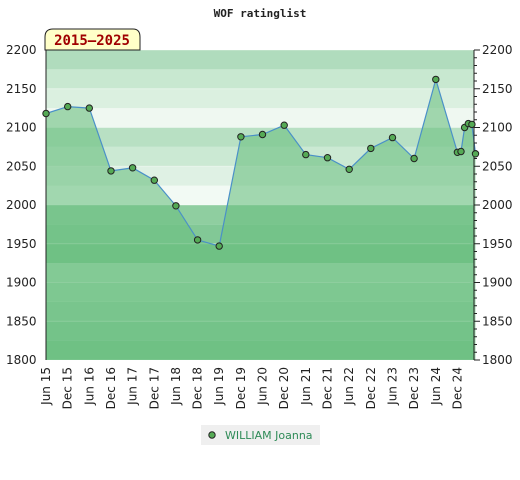 The image size is (520, 480). What do you see at coordinates (21, 50) in the screenshot?
I see `y-tick-label-left: 2200` at bounding box center [21, 50].